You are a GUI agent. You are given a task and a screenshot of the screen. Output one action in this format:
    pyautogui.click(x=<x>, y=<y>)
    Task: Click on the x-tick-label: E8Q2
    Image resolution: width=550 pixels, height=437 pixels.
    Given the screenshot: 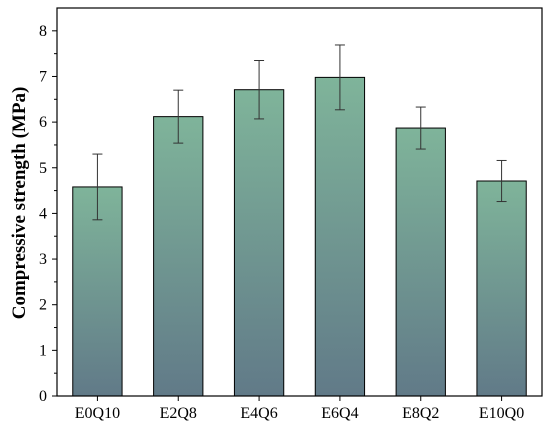 What is the action you would take?
    pyautogui.click(x=420, y=413)
    